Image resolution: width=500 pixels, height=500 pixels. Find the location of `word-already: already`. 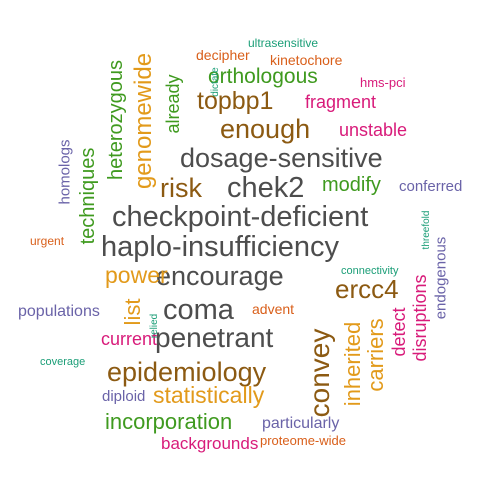

word-already: already is located at coordinates (173, 104).